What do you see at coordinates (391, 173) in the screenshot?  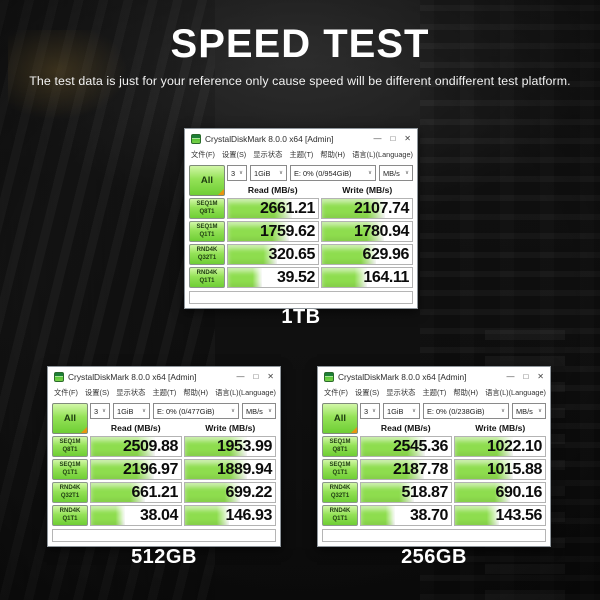 I see `unit-value: MB/s` at bounding box center [391, 173].